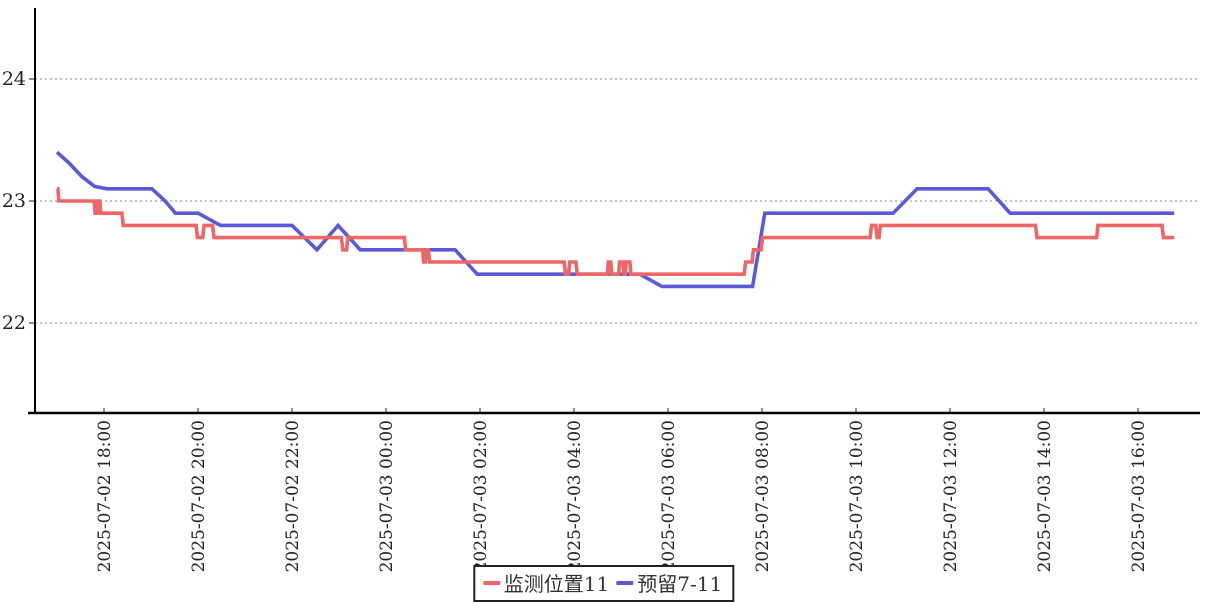 This screenshot has width=1207, height=602. I want to click on x-tick-label-5: 2025-07-03 04:00, so click(575, 496).